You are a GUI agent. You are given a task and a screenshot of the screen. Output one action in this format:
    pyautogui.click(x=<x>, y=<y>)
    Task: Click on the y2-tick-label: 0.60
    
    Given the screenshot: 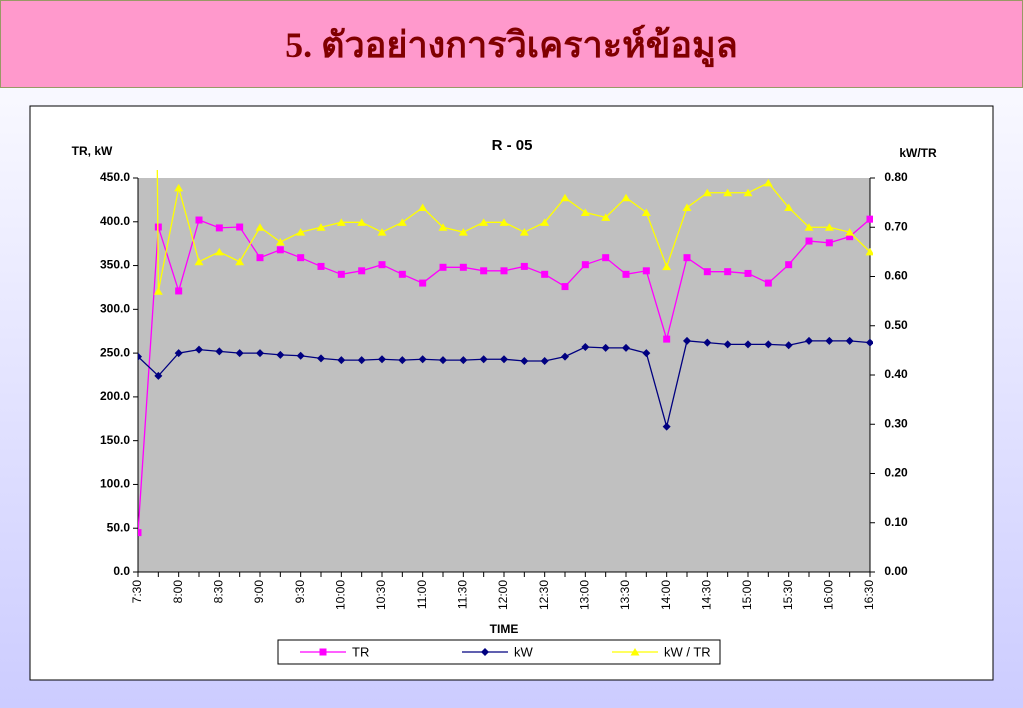 What is the action you would take?
    pyautogui.click(x=896, y=276)
    